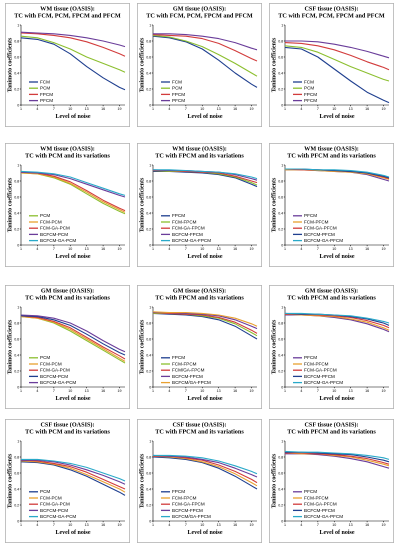 The image size is (401, 550). I want to click on chart-title-line-1: WM tissue (OASIS):, so click(67, 9).